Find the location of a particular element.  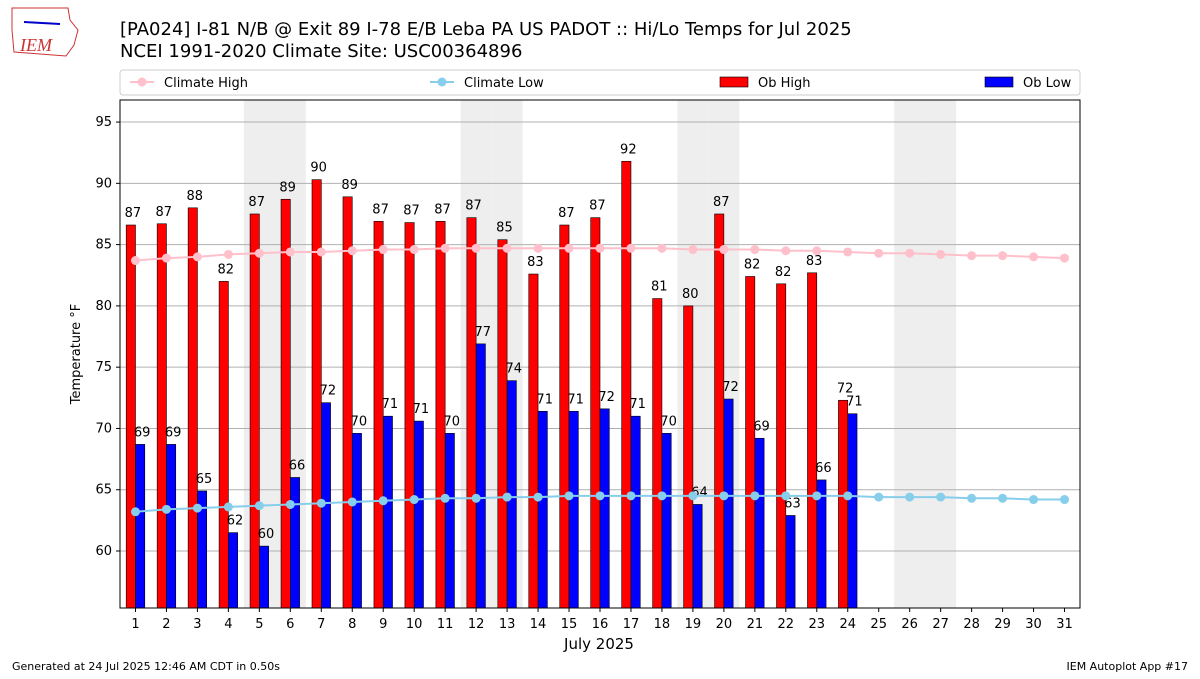

x-tick-label: 21 is located at coordinates (755, 624).